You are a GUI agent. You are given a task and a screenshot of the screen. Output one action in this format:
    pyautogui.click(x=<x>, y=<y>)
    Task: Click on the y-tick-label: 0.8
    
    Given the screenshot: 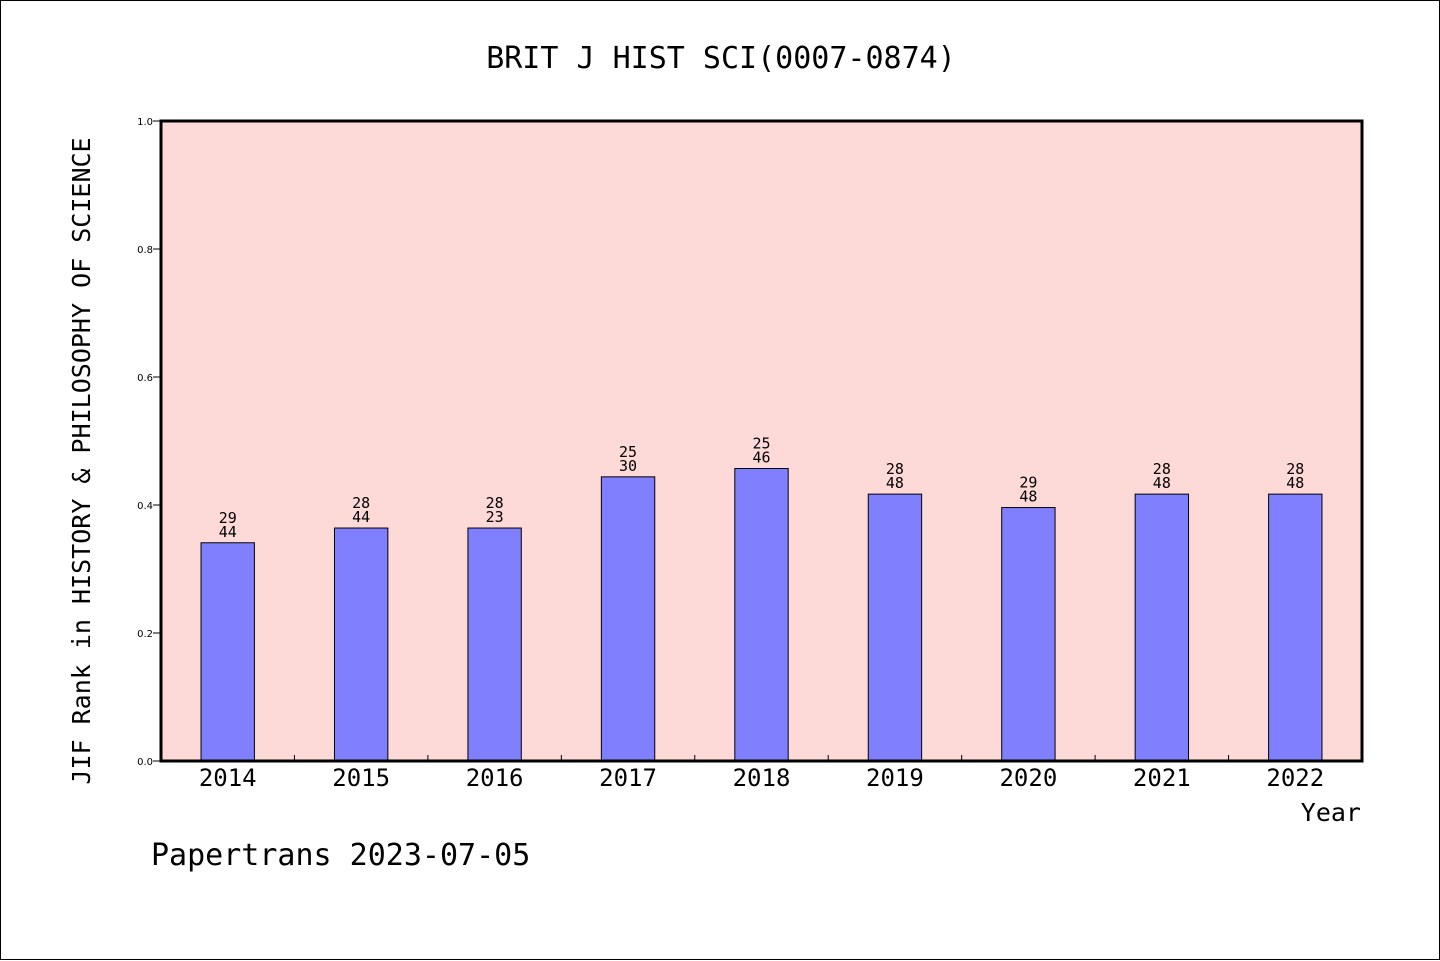 What is the action you would take?
    pyautogui.click(x=145, y=250)
    